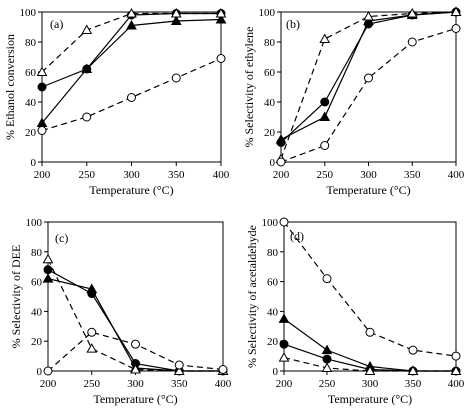 The height and width of the screenshot is (413, 474). I want to click on panel-label: (d), so click(297, 236).